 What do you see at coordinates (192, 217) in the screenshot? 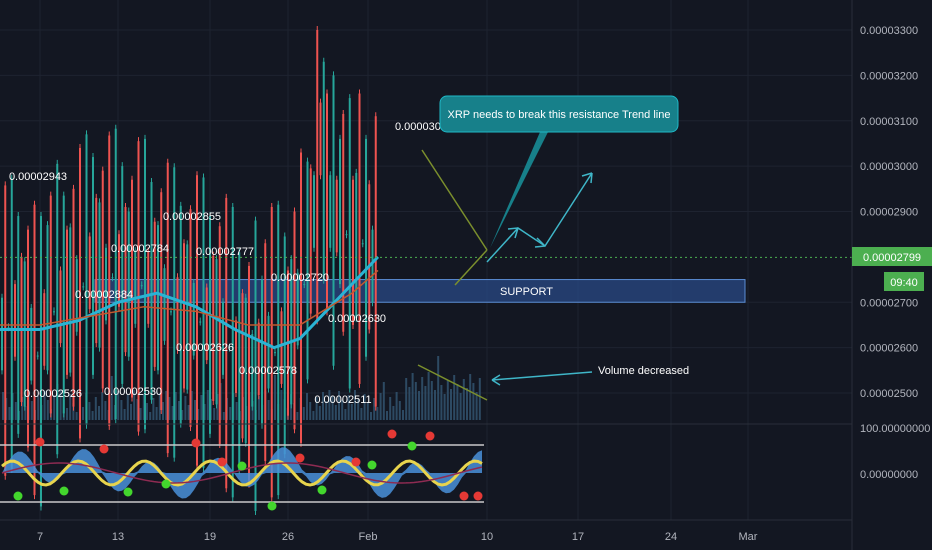
I see `price-annotation: 0.00002855` at bounding box center [192, 217].